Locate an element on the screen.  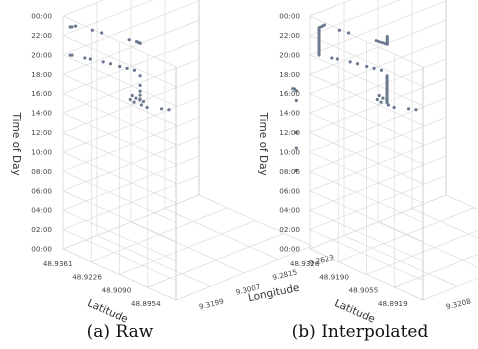
lat-tick-label: 48.9361 is located at coordinates (58, 263).